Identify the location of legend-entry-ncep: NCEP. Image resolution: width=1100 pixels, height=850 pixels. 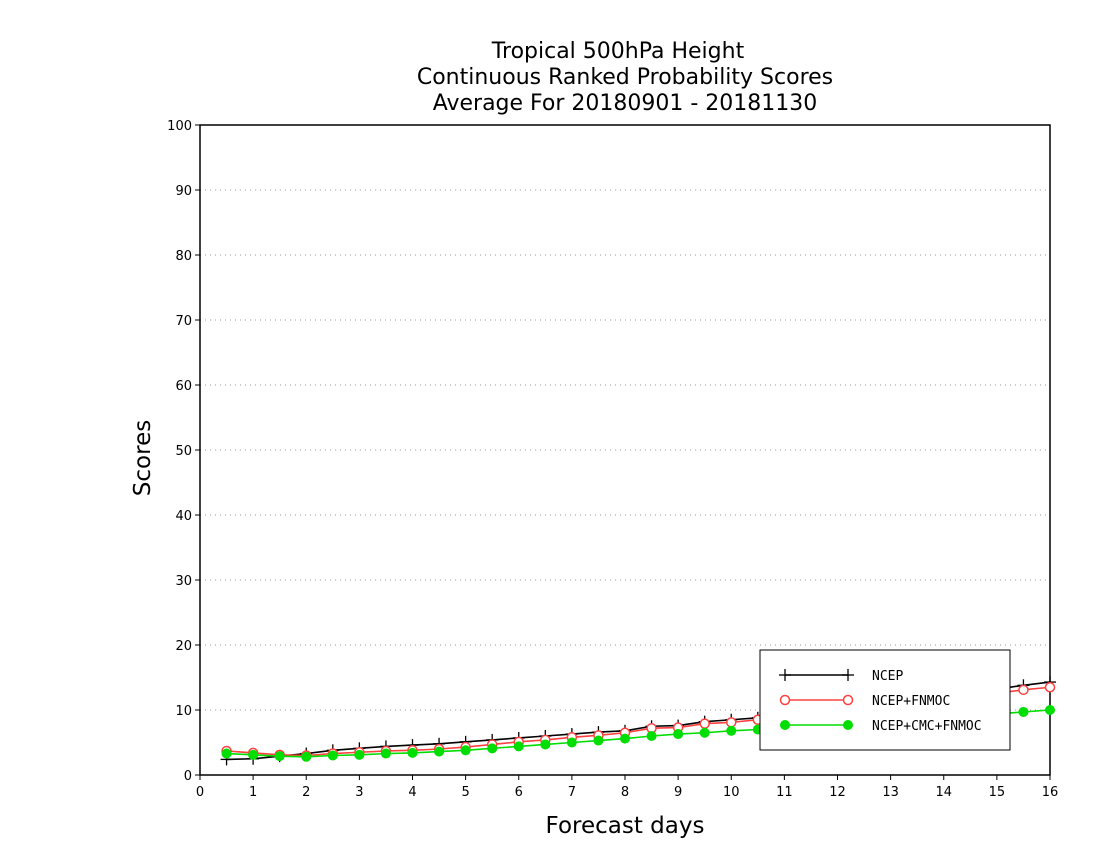
(841, 676).